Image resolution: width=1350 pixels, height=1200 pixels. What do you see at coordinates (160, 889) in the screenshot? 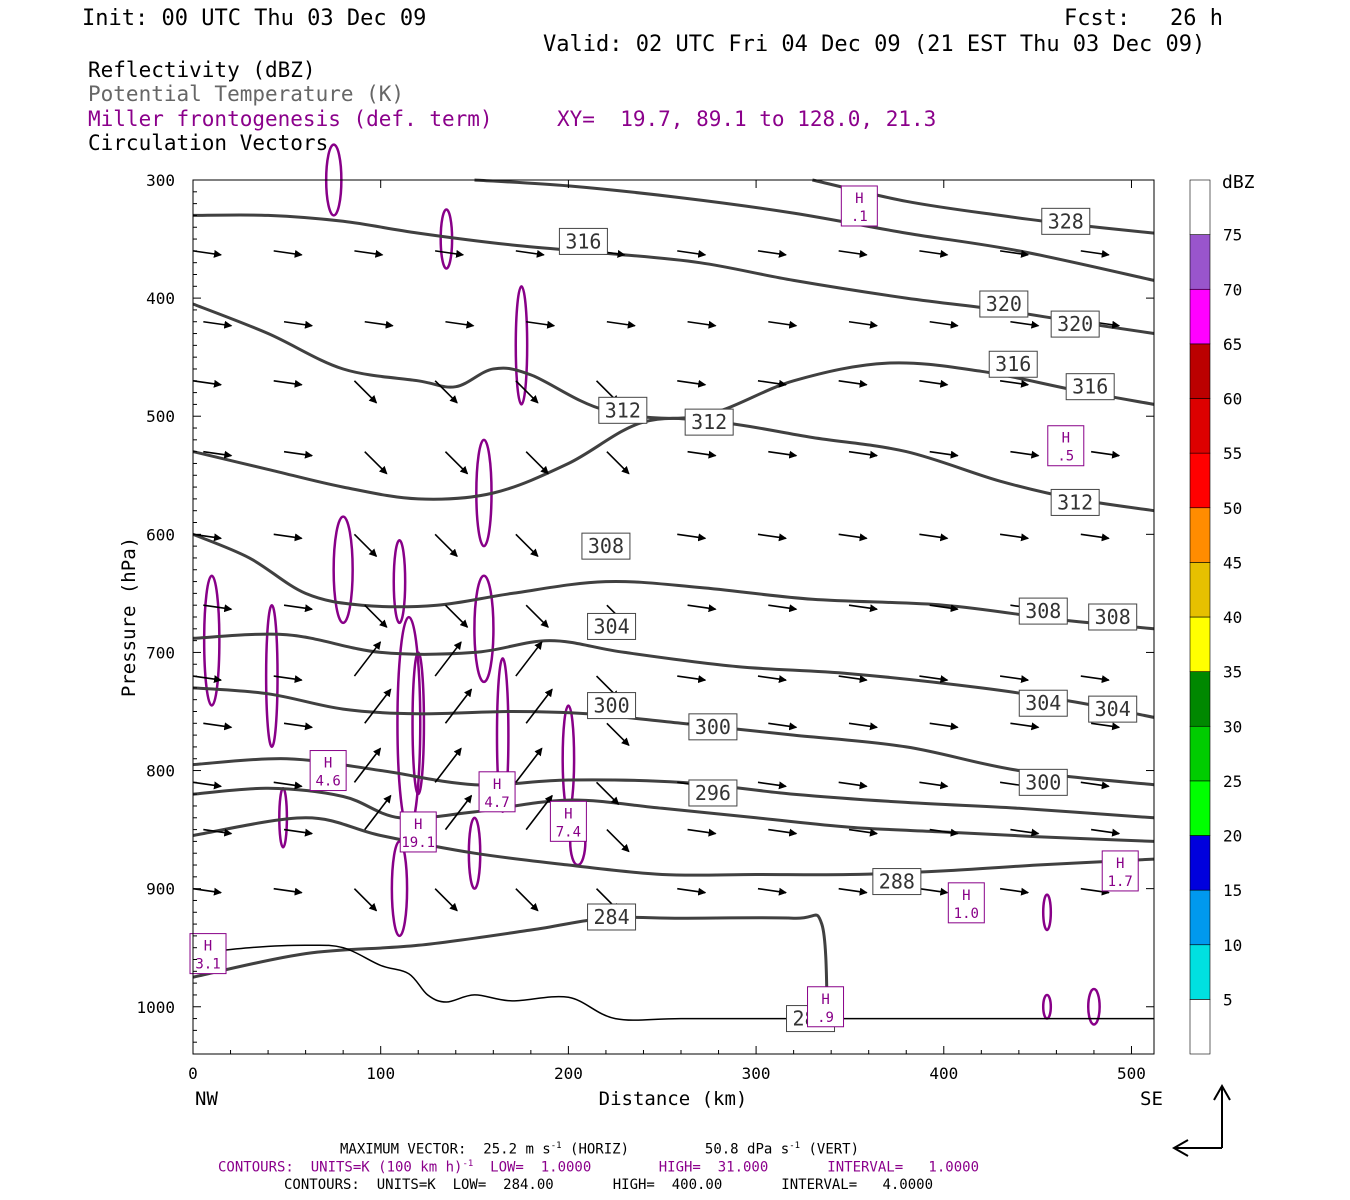
I see `y-tick-label: 900` at bounding box center [160, 889].